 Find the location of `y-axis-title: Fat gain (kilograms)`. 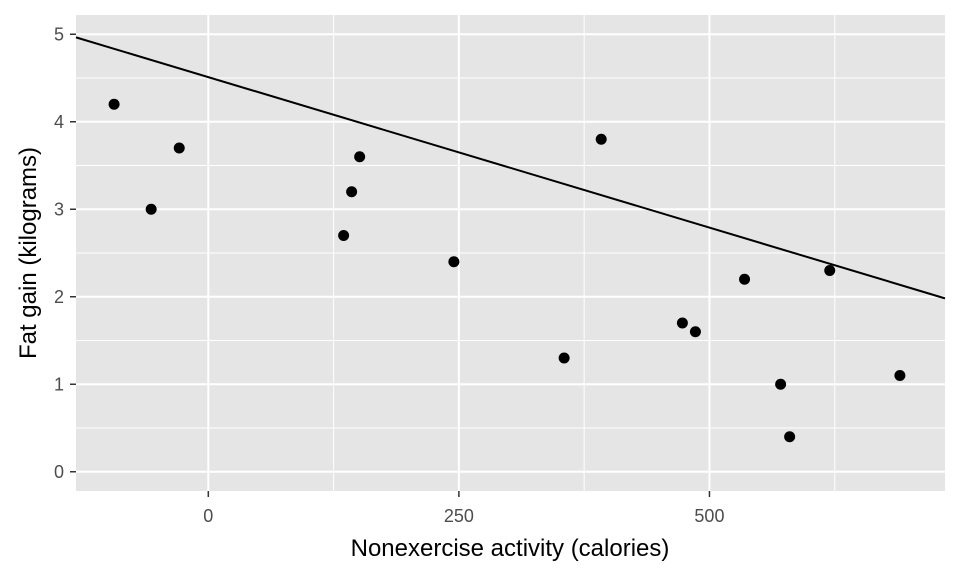

y-axis-title: Fat gain (kilograms) is located at coordinates (28, 253).